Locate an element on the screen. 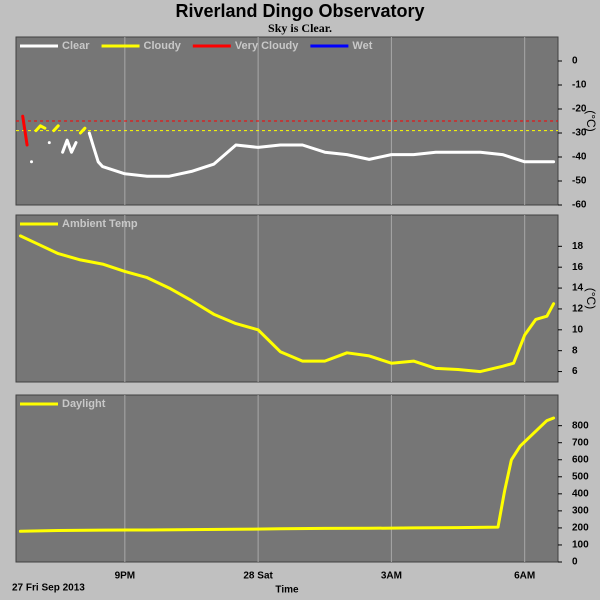 Image resolution: width=600 pixels, height=600 pixels. y-tick-label: 600 is located at coordinates (580, 459).